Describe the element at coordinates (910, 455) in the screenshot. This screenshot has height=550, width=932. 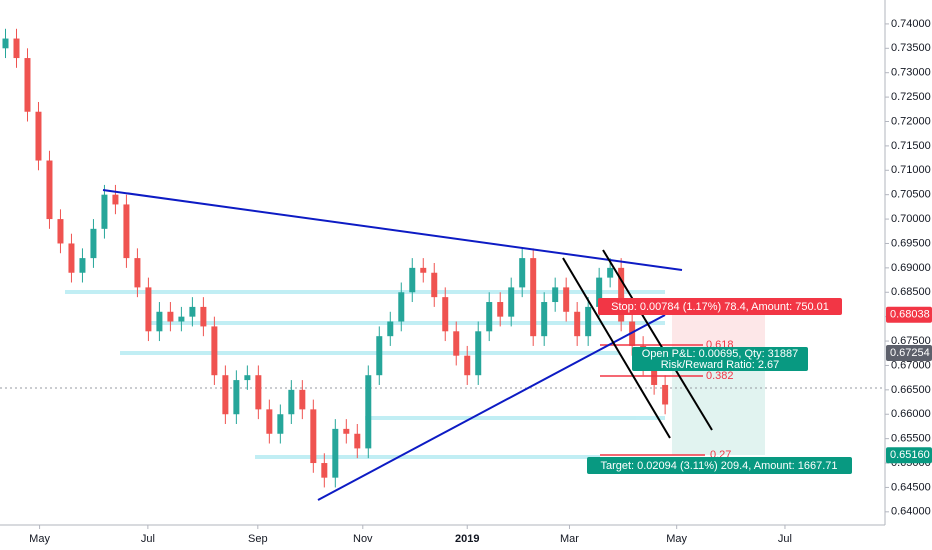
I see `price-badge-label: 0.65160` at that location.